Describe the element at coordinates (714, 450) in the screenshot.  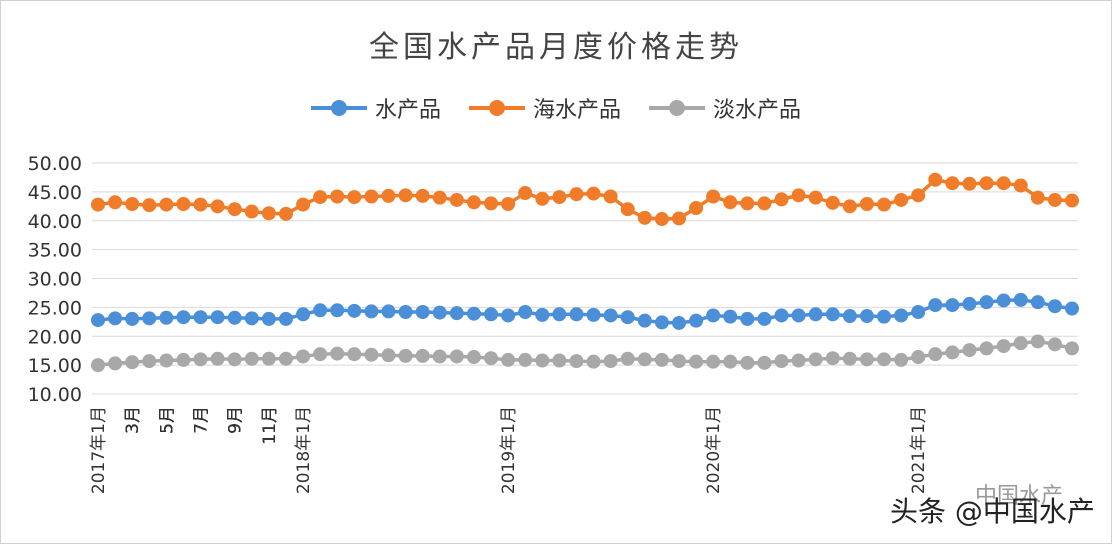
I see `x-tick-label: 2020年1月` at that location.